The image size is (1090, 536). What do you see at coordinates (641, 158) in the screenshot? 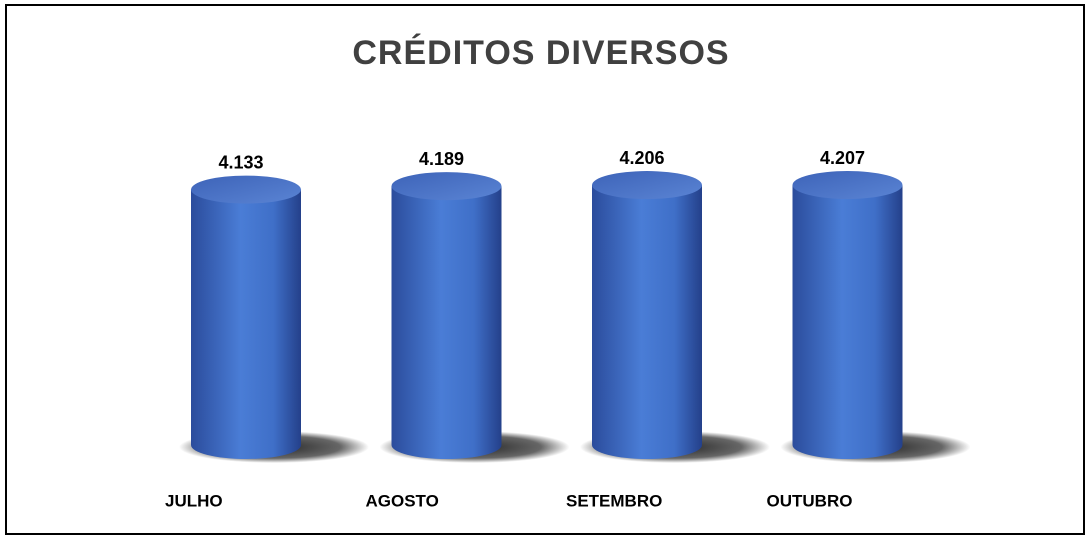
I see `value-label: 4.206` at bounding box center [641, 158].